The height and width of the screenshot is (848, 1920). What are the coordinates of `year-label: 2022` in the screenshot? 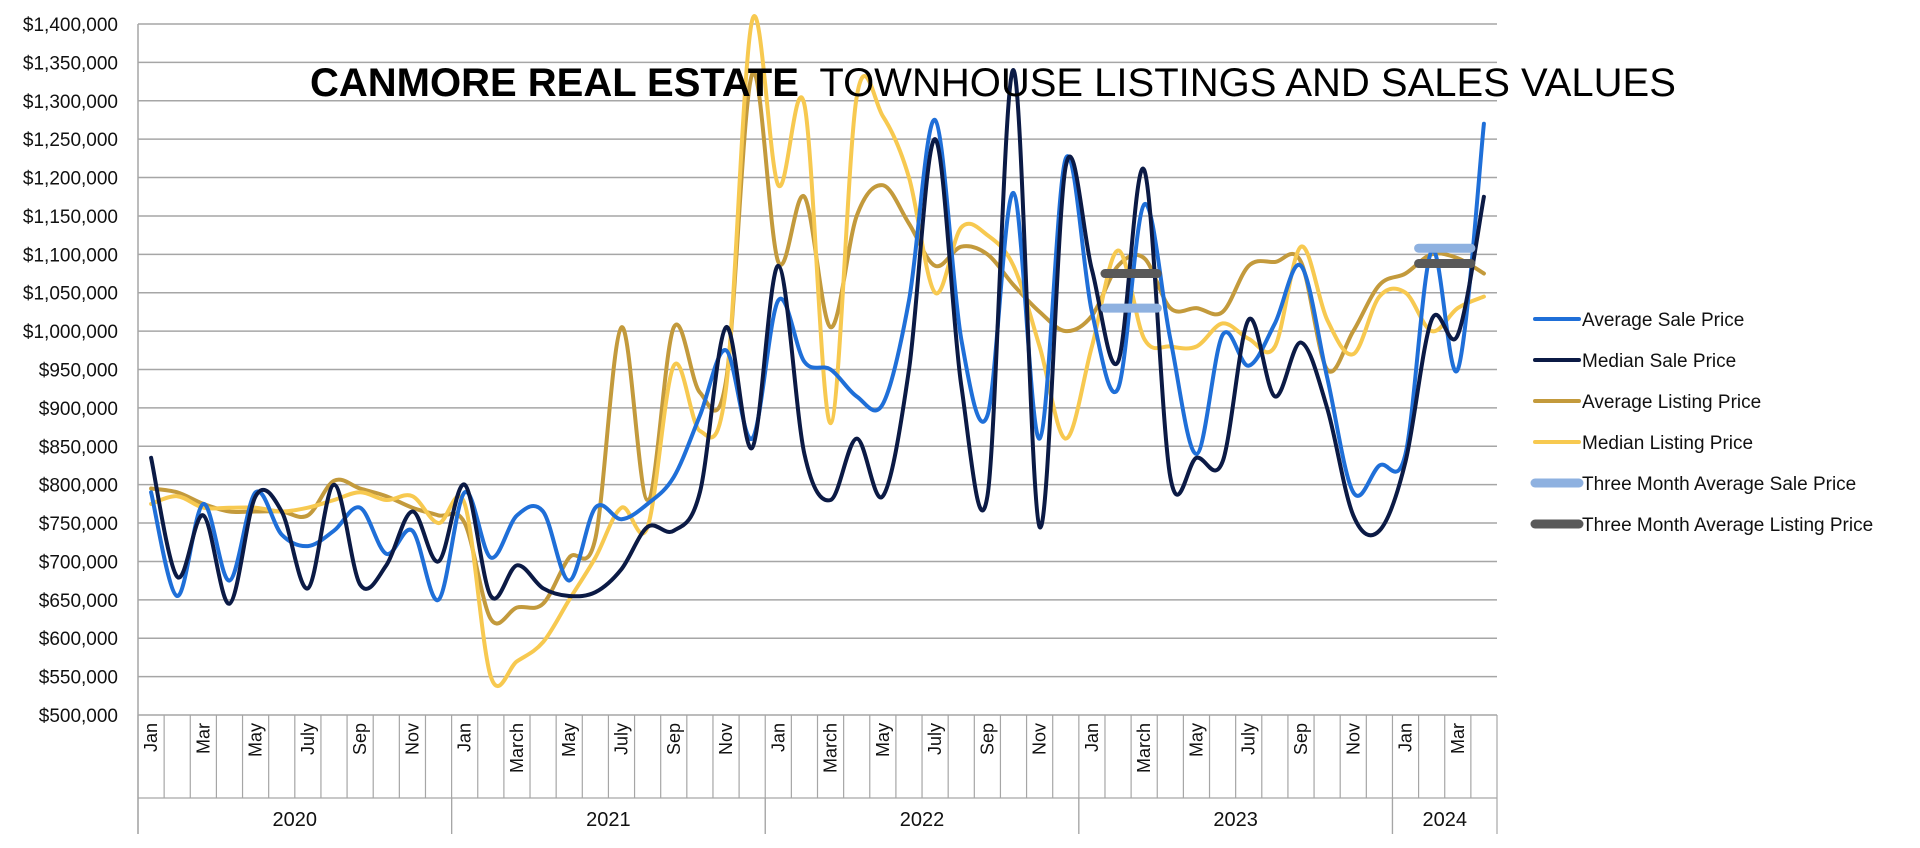 It's located at (922, 820).